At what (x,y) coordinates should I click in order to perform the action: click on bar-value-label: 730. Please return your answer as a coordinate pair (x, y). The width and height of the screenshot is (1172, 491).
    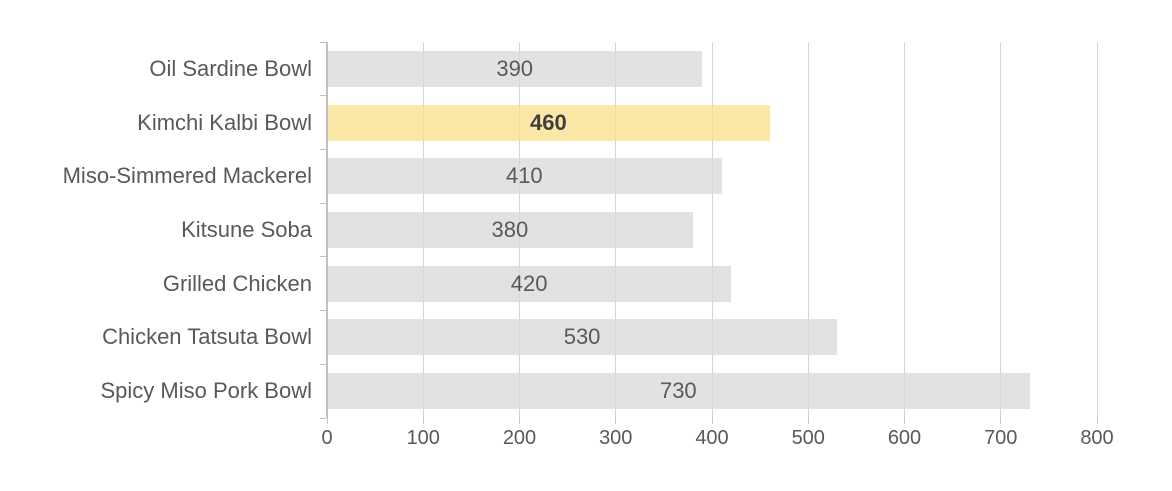
    Looking at the image, I should click on (678, 391).